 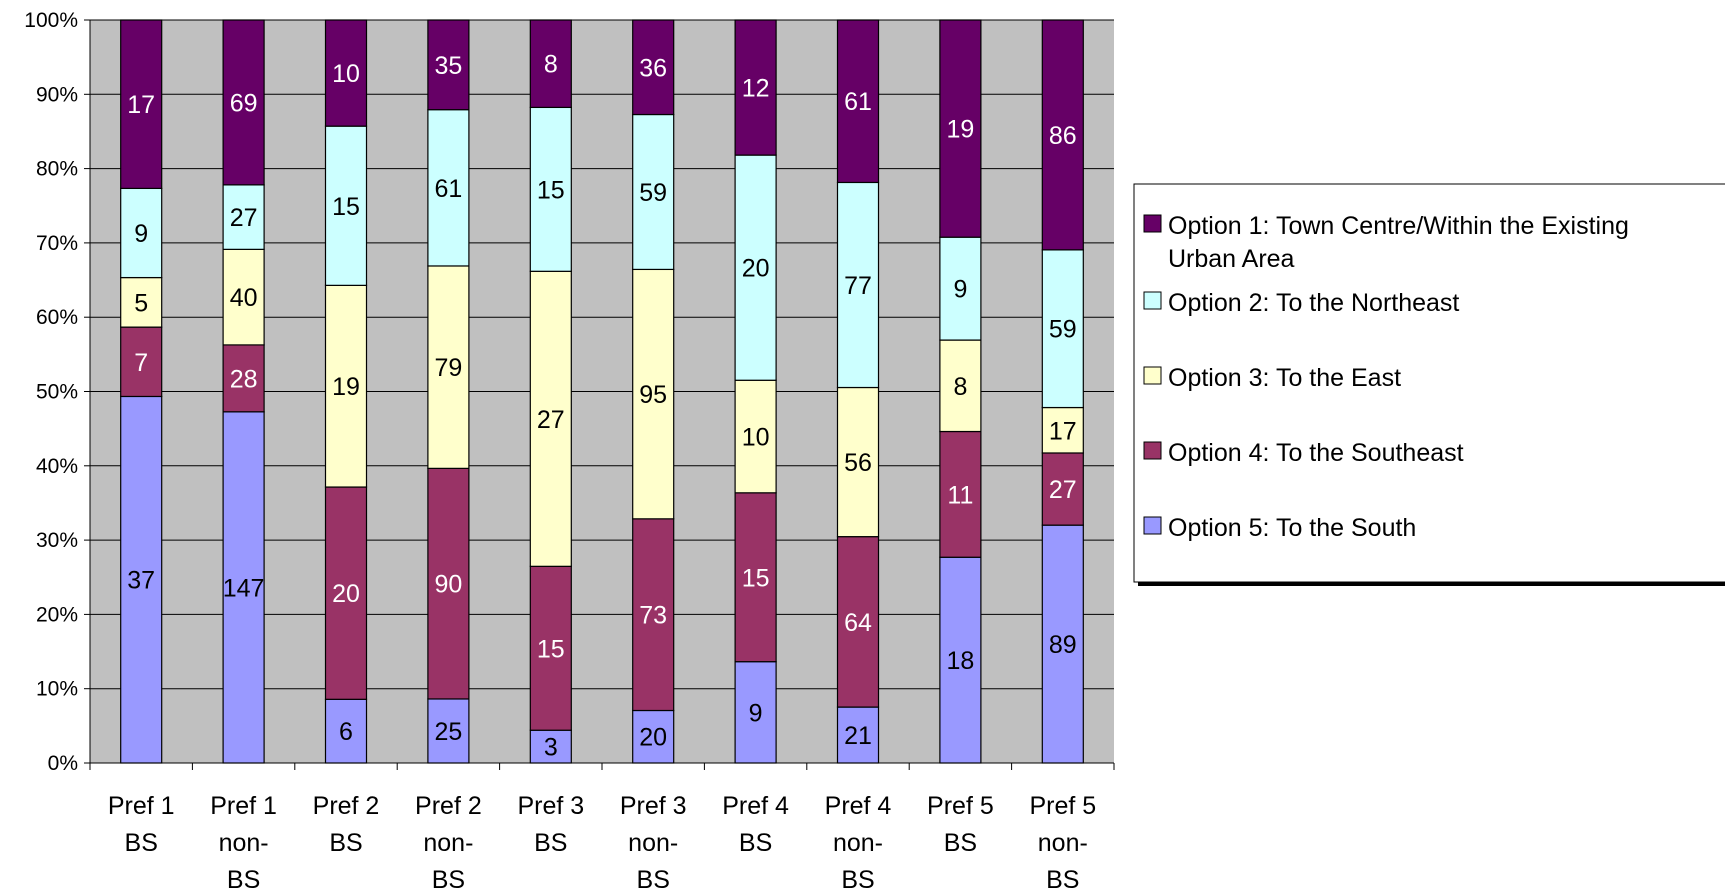 I want to click on legend-label-line: Urban Area, so click(x=1231, y=259).